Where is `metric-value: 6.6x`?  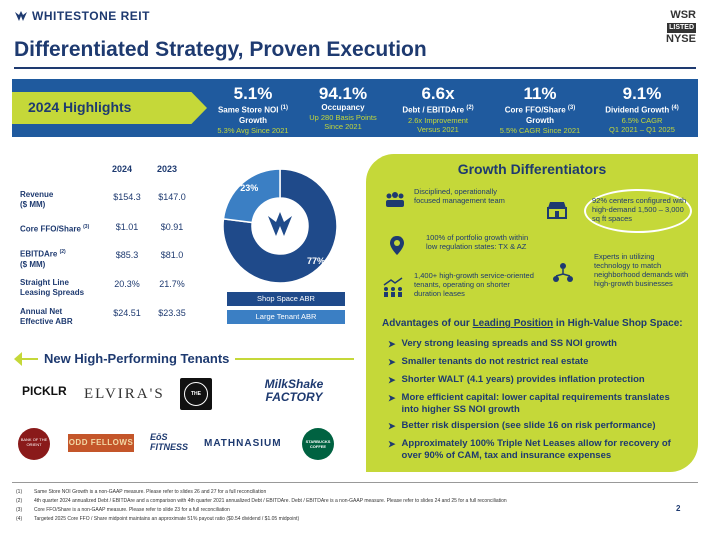 metric-value: 6.6x is located at coordinates (438, 93).